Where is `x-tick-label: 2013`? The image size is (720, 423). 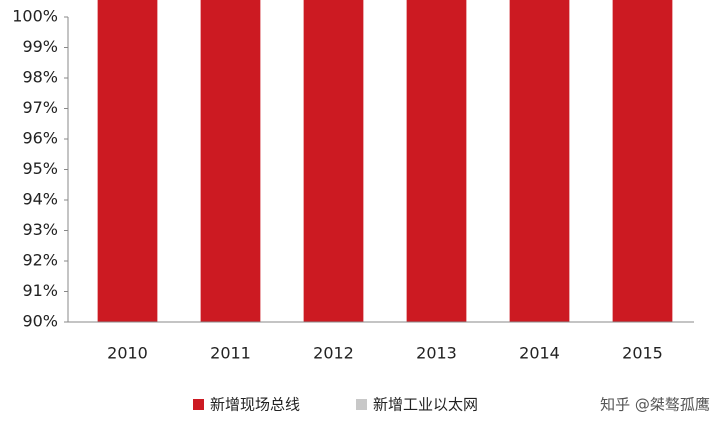 x-tick-label: 2013 is located at coordinates (436, 353).